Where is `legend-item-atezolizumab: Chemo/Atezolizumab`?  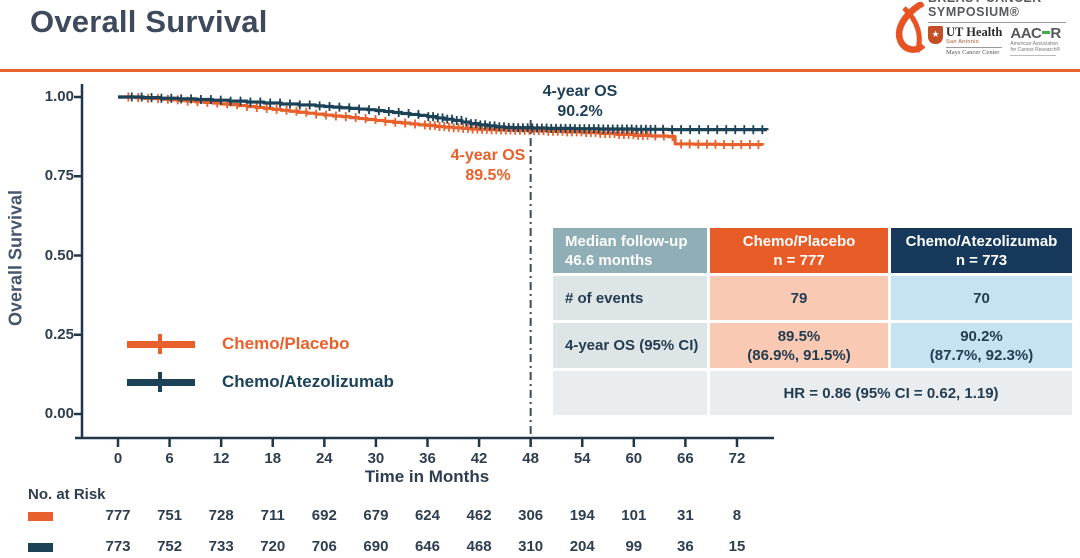 legend-item-atezolizumab: Chemo/Atezolizumab is located at coordinates (260, 382).